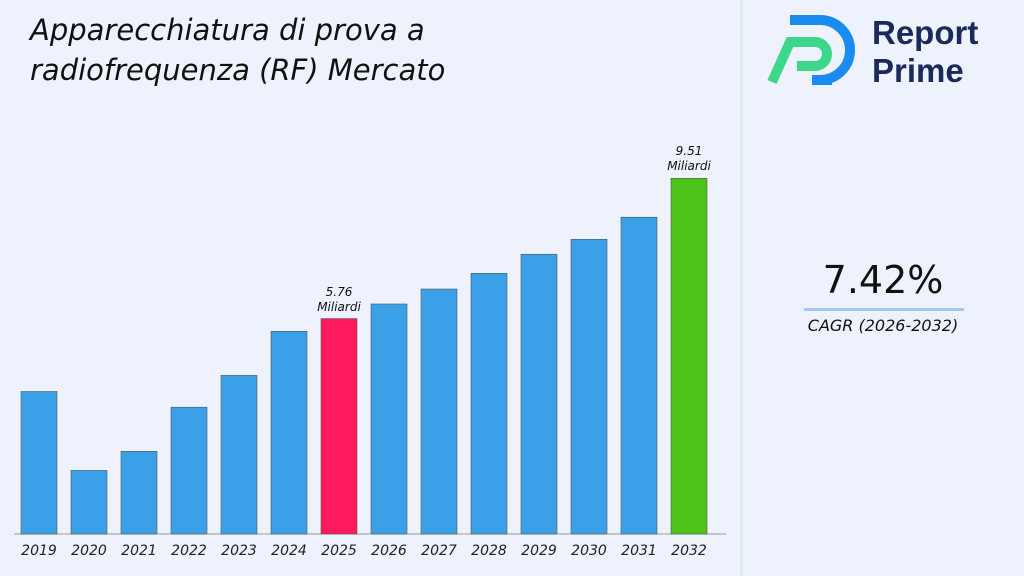  What do you see at coordinates (883, 280) in the screenshot?
I see `cagr-value: 7.42%` at bounding box center [883, 280].